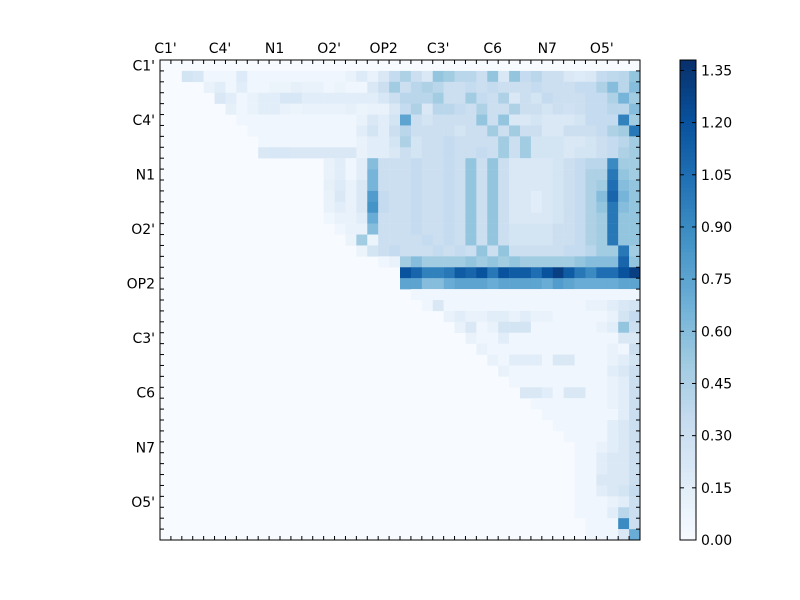  What do you see at coordinates (274, 49) in the screenshot?
I see `x-tick-label: N1` at bounding box center [274, 49].